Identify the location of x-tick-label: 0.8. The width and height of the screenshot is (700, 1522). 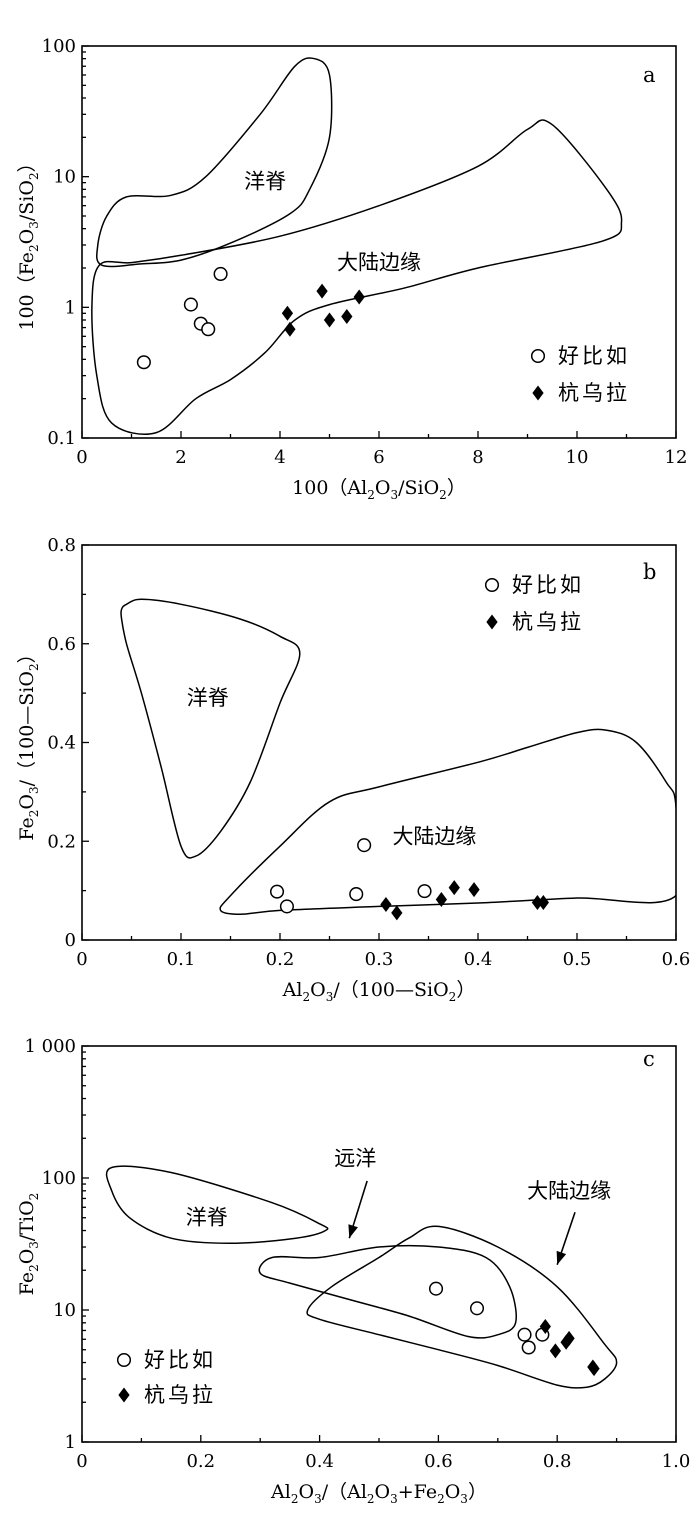
(557, 1461).